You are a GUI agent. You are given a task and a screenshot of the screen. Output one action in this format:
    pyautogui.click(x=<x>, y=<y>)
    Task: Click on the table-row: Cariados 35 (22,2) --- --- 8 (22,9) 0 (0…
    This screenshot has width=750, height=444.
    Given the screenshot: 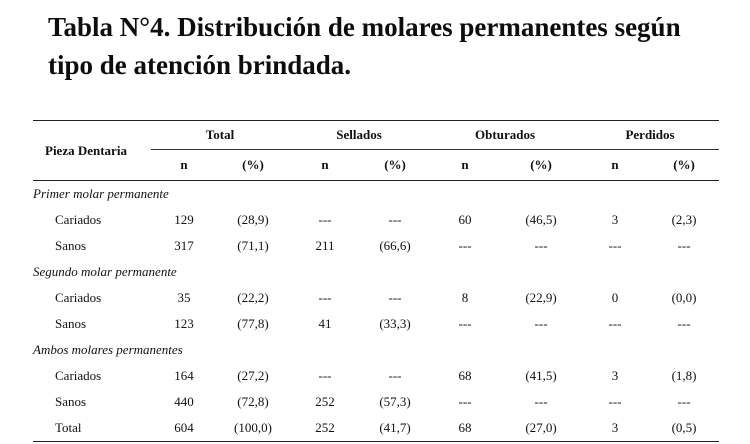 What is the action you would take?
    pyautogui.click(x=376, y=298)
    